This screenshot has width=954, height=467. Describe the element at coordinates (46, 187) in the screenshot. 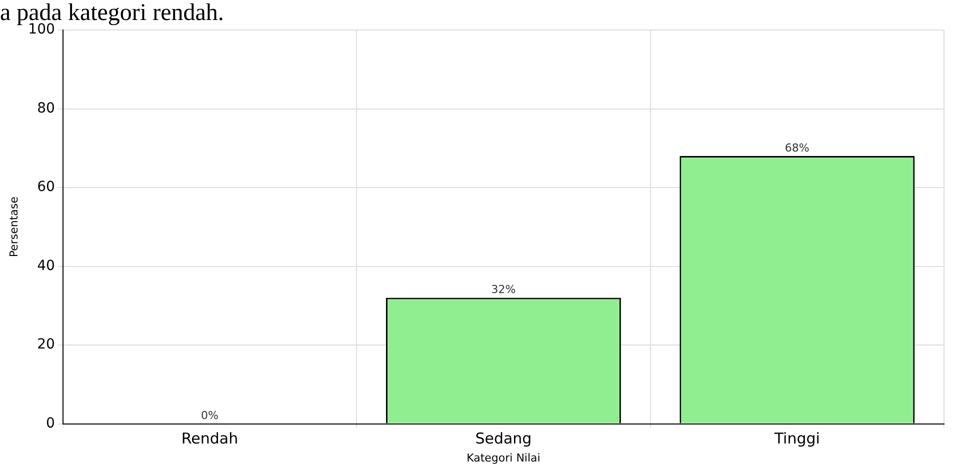

I see `y-tick-label: 60` at that location.